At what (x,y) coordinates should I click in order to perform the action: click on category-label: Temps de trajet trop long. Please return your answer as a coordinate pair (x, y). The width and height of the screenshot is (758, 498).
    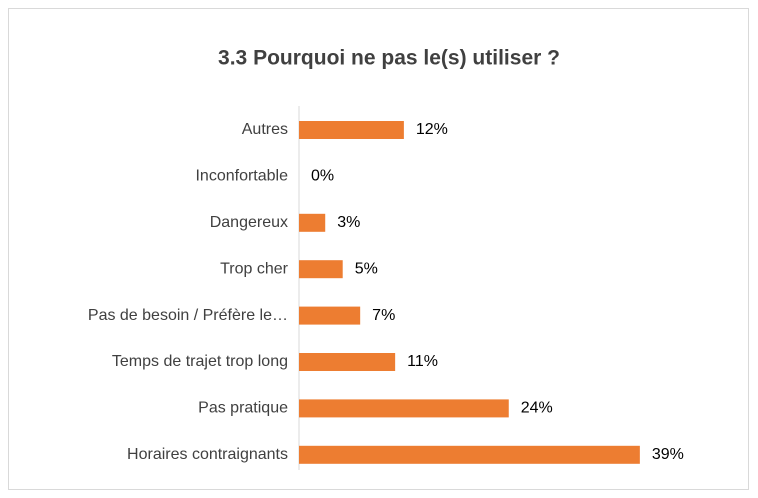
    Looking at the image, I should click on (200, 361).